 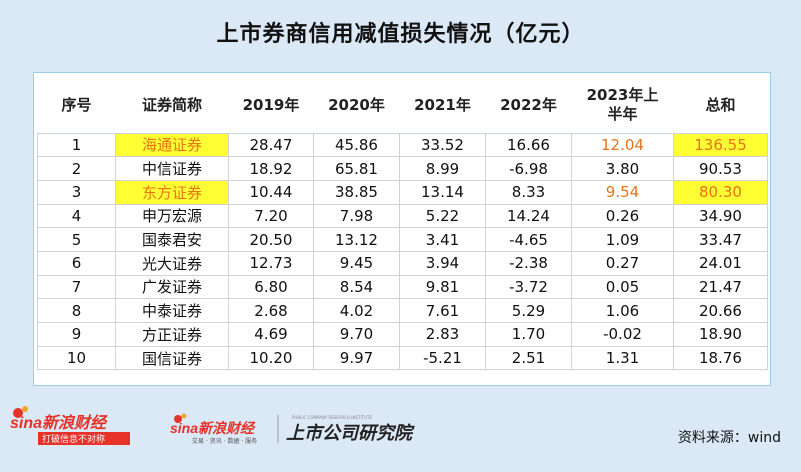 I want to click on cell-y2020: 9.97, so click(x=356, y=358).